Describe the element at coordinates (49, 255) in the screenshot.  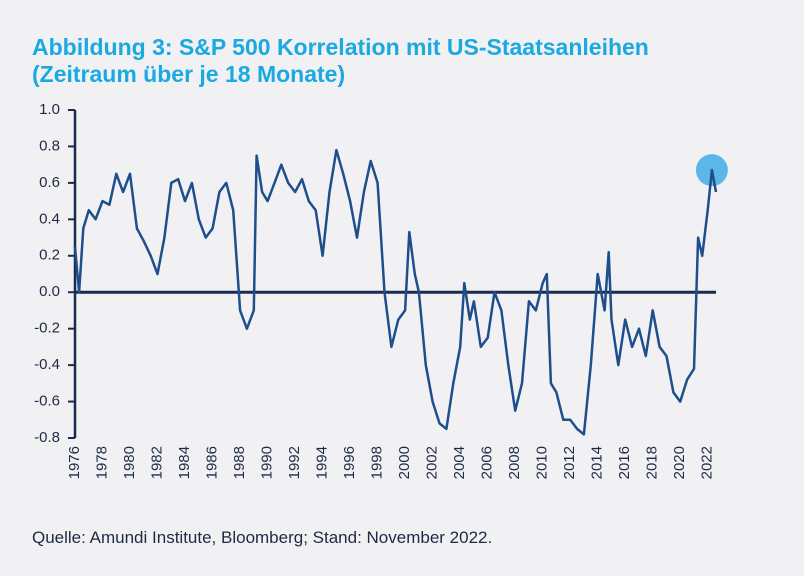
I see `y-tick-label: 0.2` at that location.